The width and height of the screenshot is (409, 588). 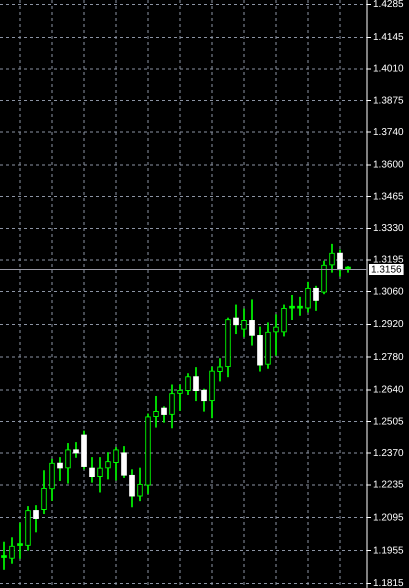 I want to click on y-tick-label: 1.3465, so click(x=388, y=196).